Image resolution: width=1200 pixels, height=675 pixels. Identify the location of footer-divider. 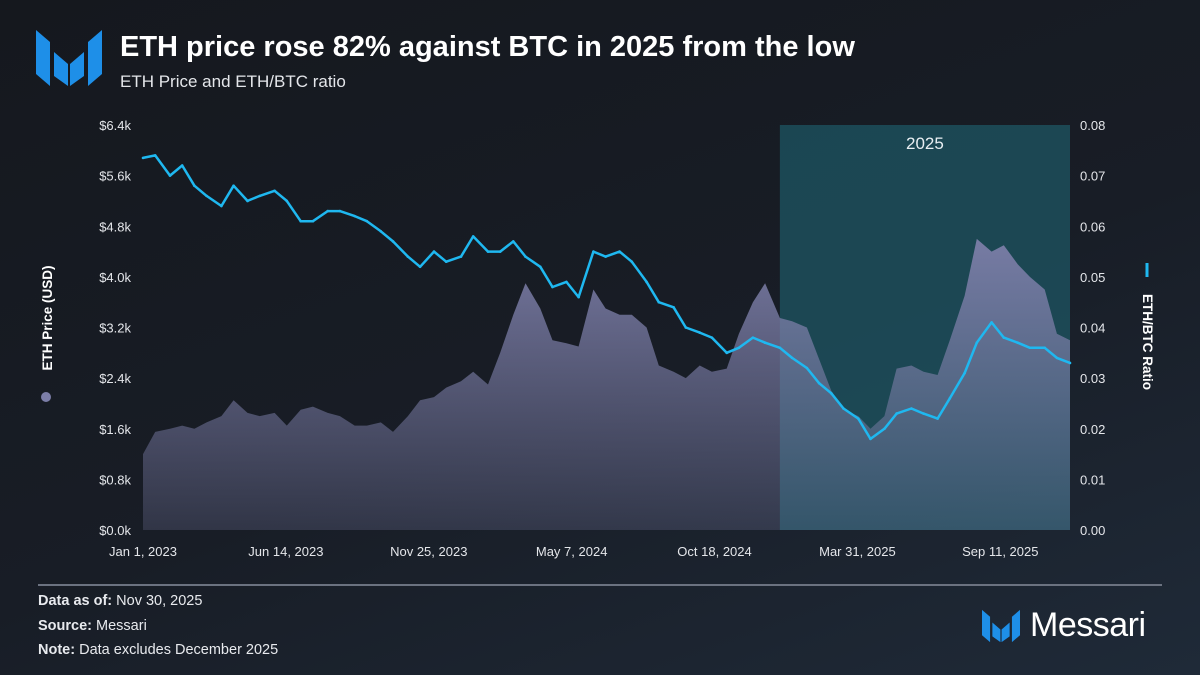
(600, 585).